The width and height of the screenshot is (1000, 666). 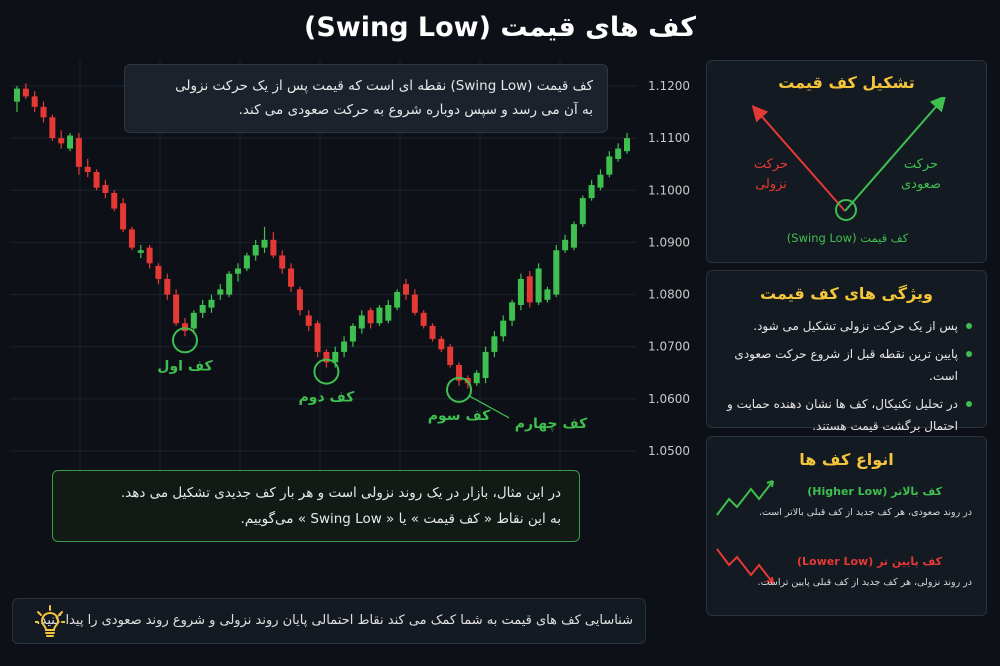 I want to click on down-move-label: حرکت نزولی, so click(x=771, y=174).